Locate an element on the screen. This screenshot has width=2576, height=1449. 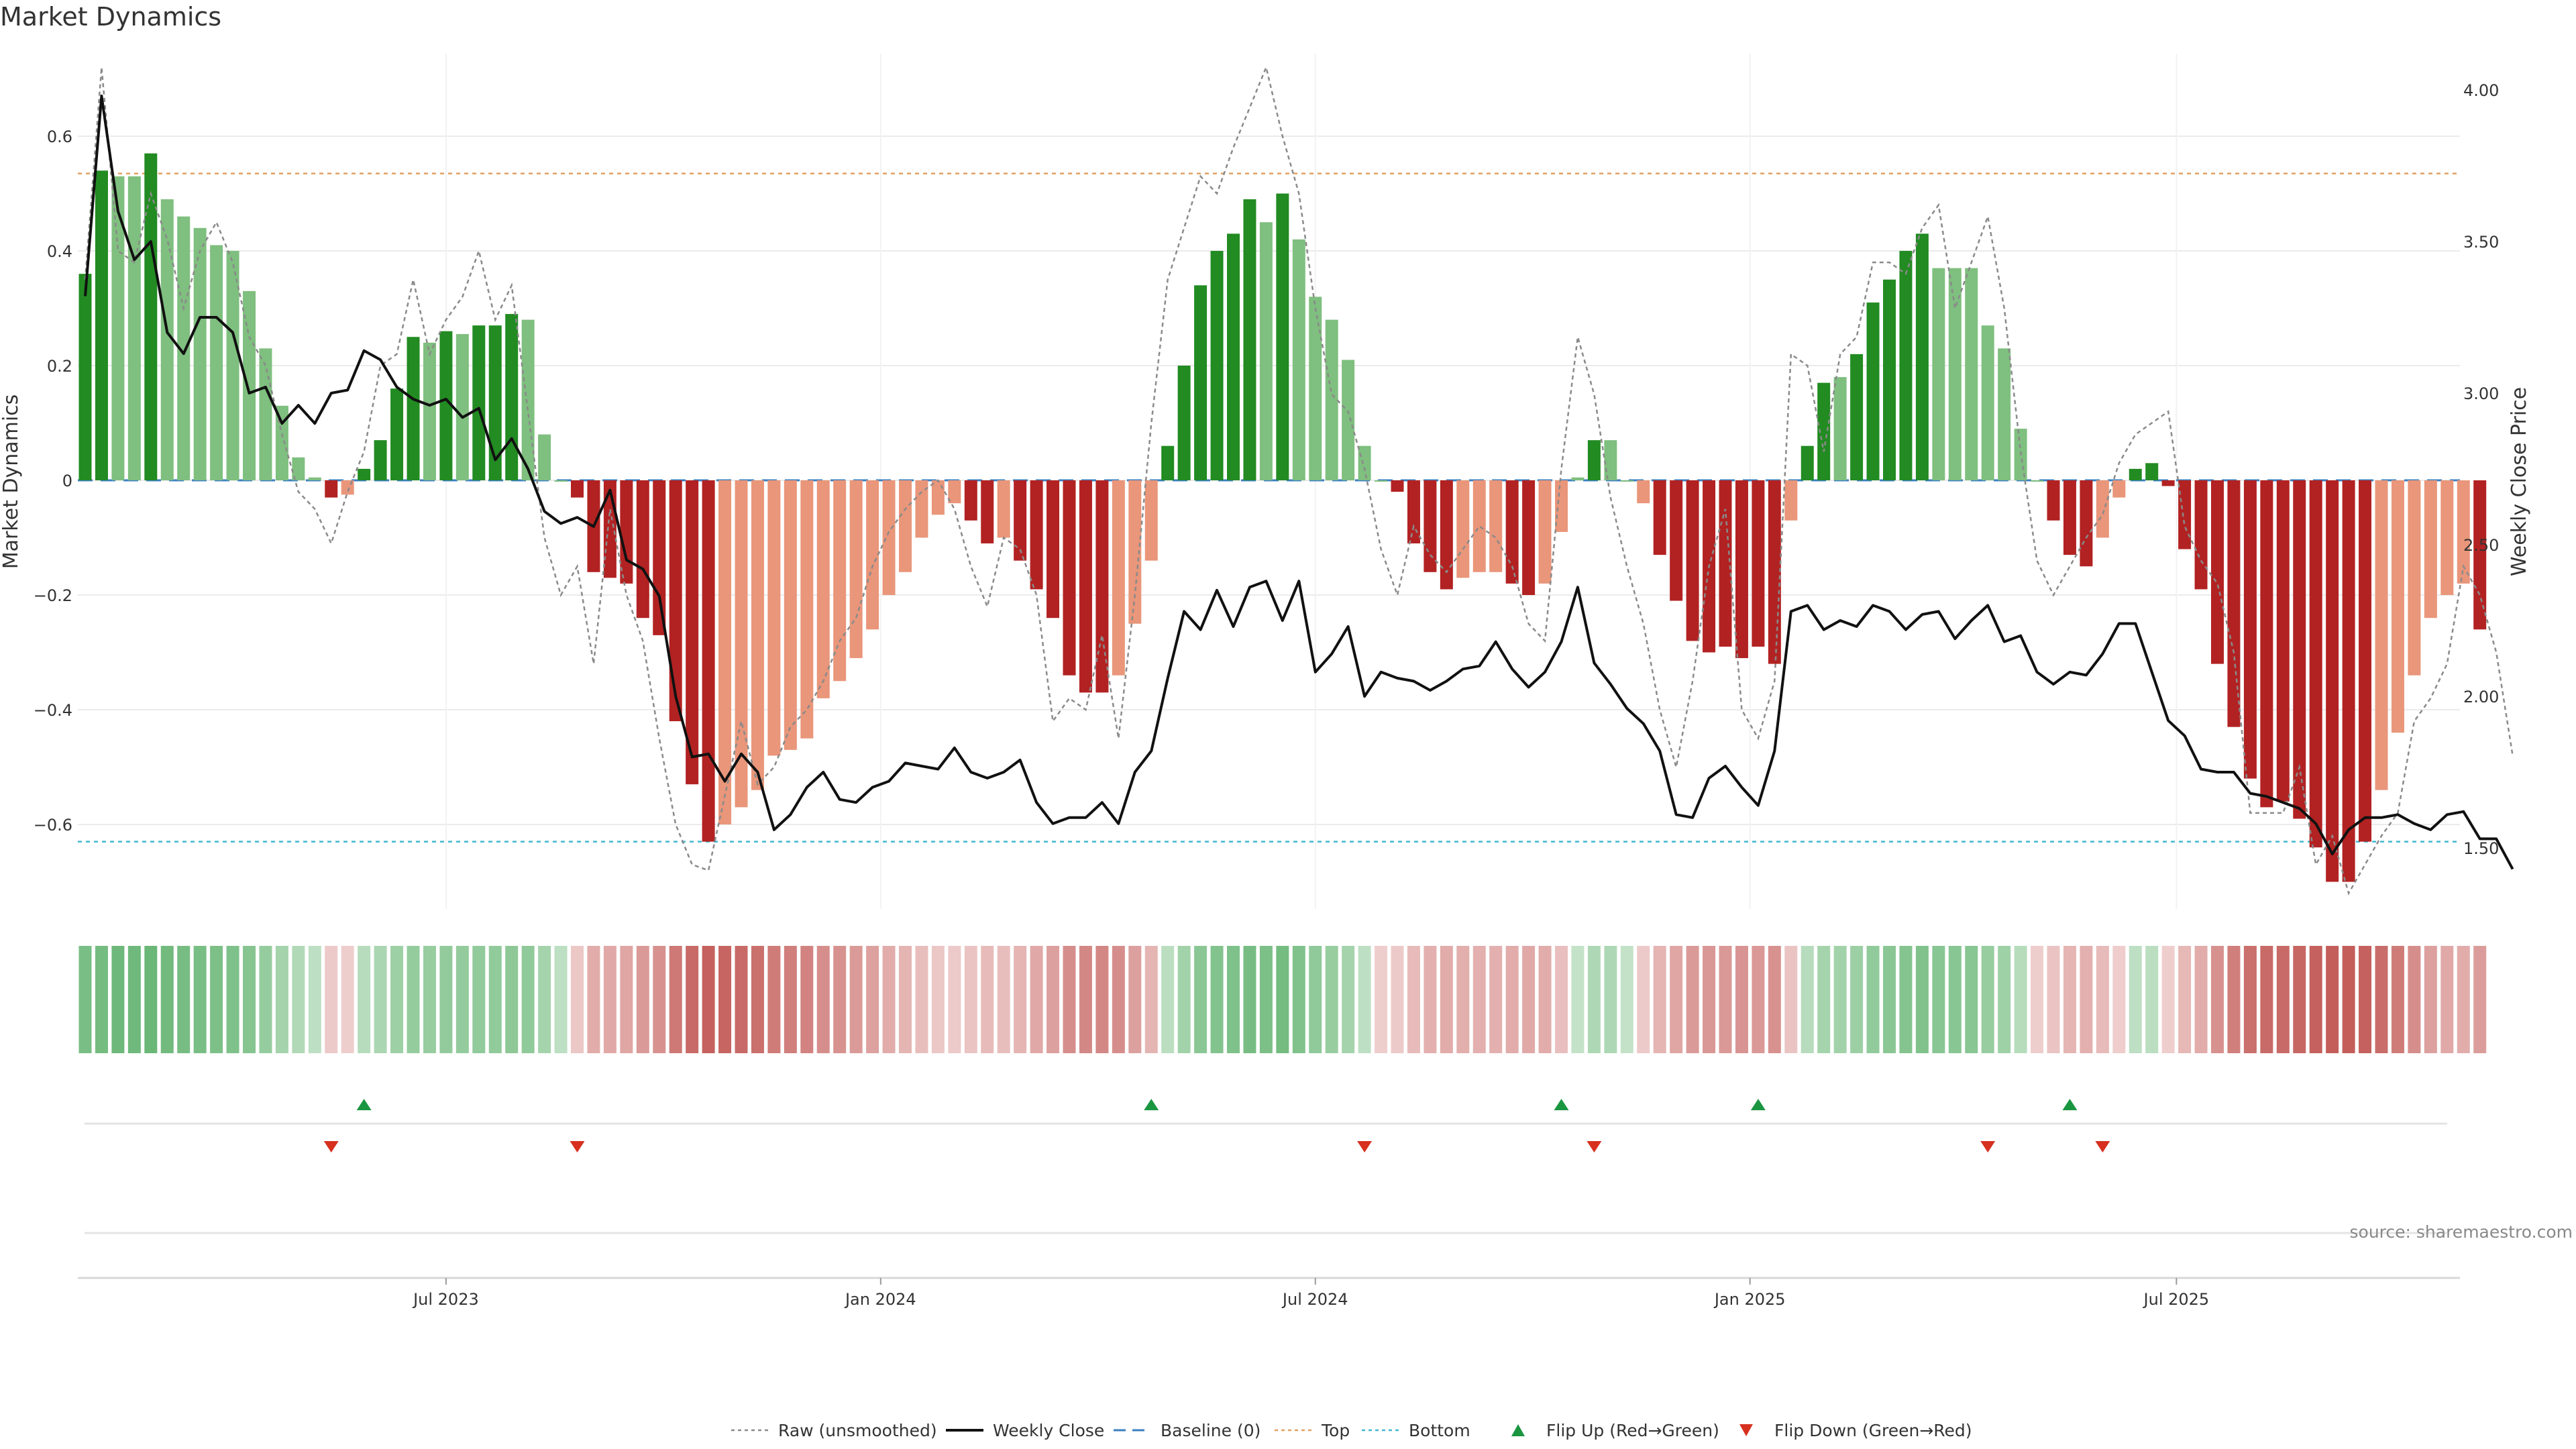
flip-up-marker is located at coordinates (1151, 1104).